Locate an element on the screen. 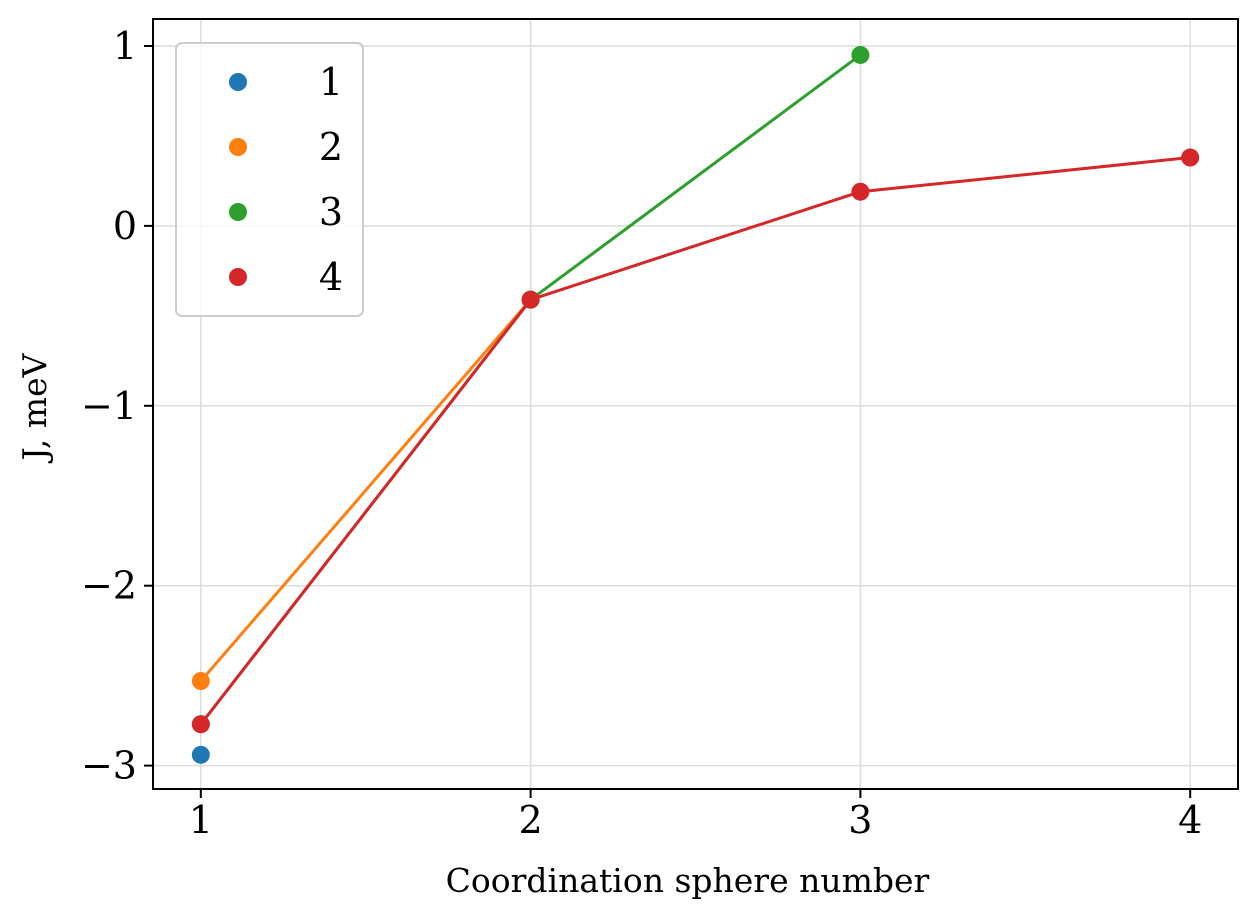 The width and height of the screenshot is (1258, 921). y-tick-label: −3 is located at coordinates (109, 766).